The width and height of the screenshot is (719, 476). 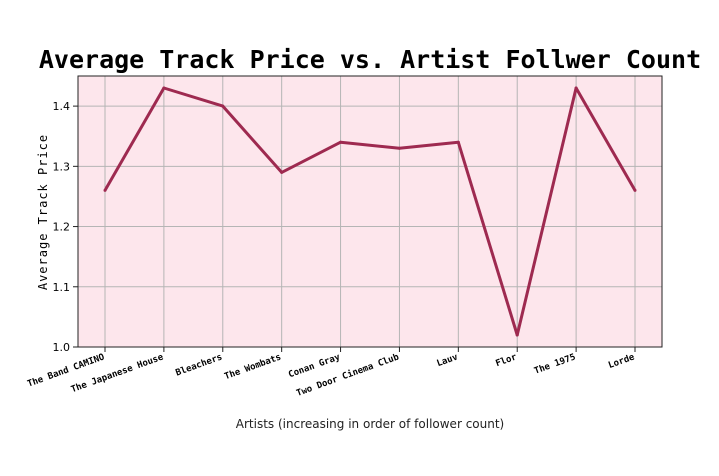 I want to click on y-tick-label: 1.2, so click(x=62, y=227).